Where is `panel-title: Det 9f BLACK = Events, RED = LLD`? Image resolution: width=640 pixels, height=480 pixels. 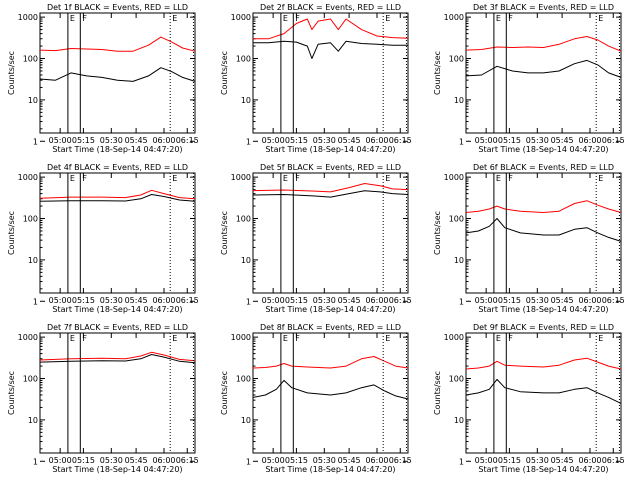
panel-title: Det 9f BLACK = Events, RED = LLD is located at coordinates (543, 327).